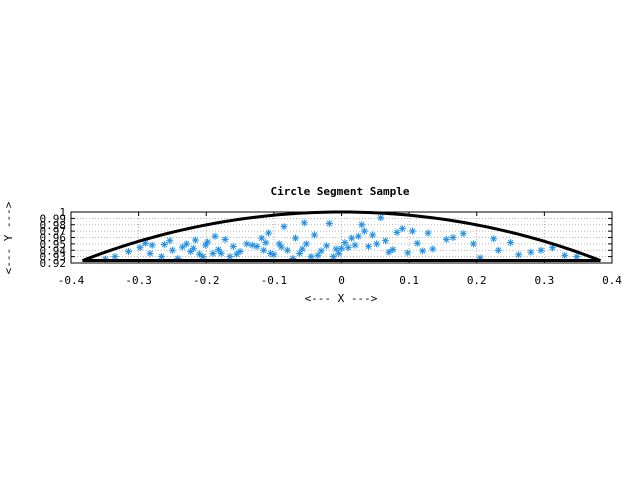  What do you see at coordinates (53, 250) in the screenshot?
I see `y-tick-label: 0.94` at bounding box center [53, 250].